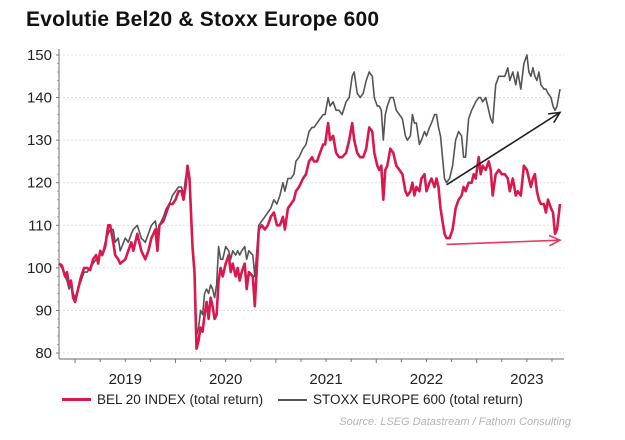  What do you see at coordinates (554, 117) in the screenshot?
I see `stoxx-trend-arrow-head` at bounding box center [554, 117].